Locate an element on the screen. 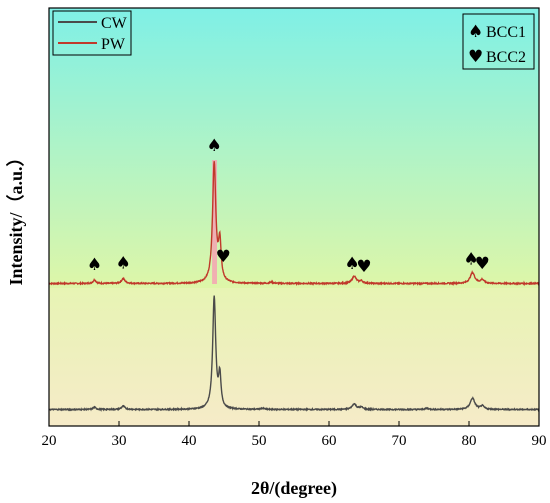  x-ticks: 20 30 40 50 60 70 80 90 is located at coordinates (294, 435).